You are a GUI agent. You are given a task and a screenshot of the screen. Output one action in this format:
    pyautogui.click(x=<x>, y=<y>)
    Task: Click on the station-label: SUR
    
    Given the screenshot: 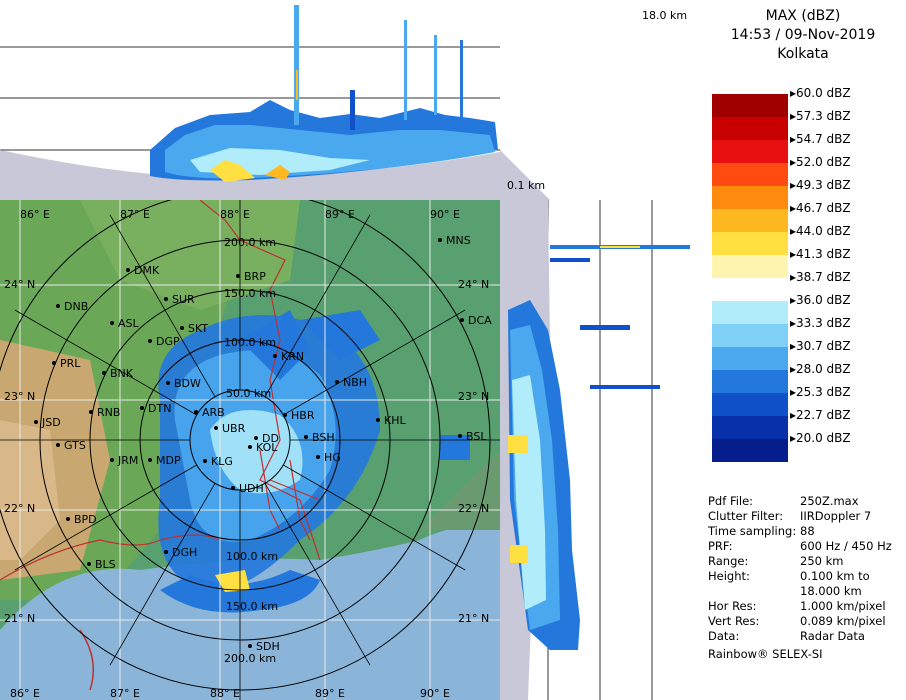 What is the action you would take?
    pyautogui.click(x=183, y=299)
    